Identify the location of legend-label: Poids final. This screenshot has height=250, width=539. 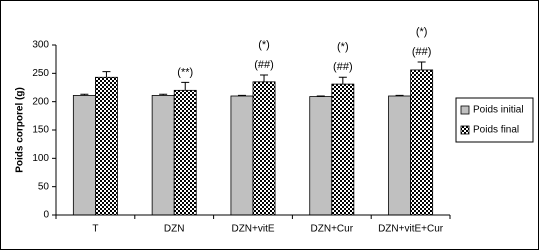
(496, 130).